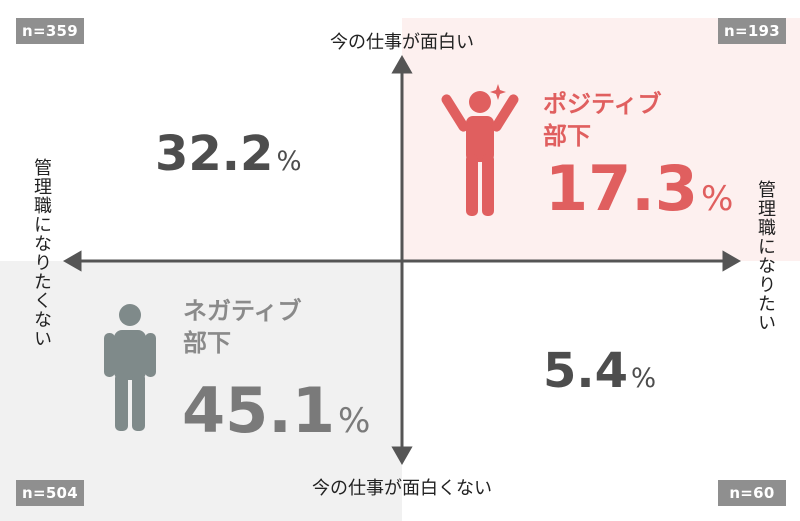 Image resolution: width=800 pixels, height=521 pixels. What do you see at coordinates (41, 253) in the screenshot?
I see `axis-label-left: 管理職になりたくない` at bounding box center [41, 253].